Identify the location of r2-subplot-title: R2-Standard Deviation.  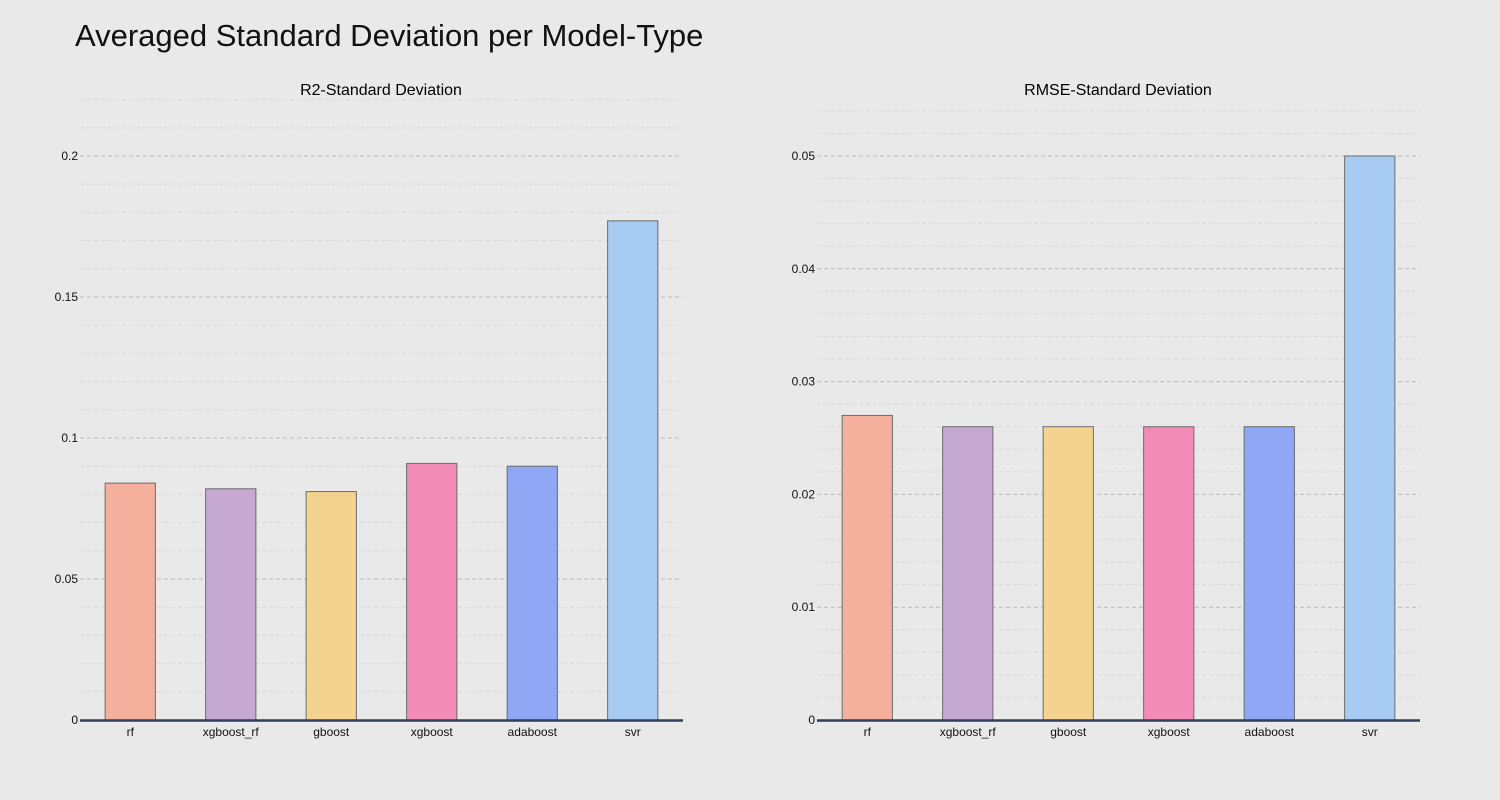
(381, 90).